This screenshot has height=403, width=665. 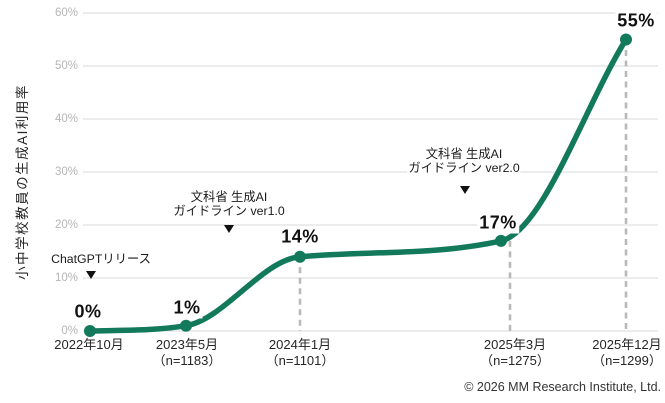 I want to click on x-axis-tick: 2025年12月 （n=1299）, so click(x=627, y=353).